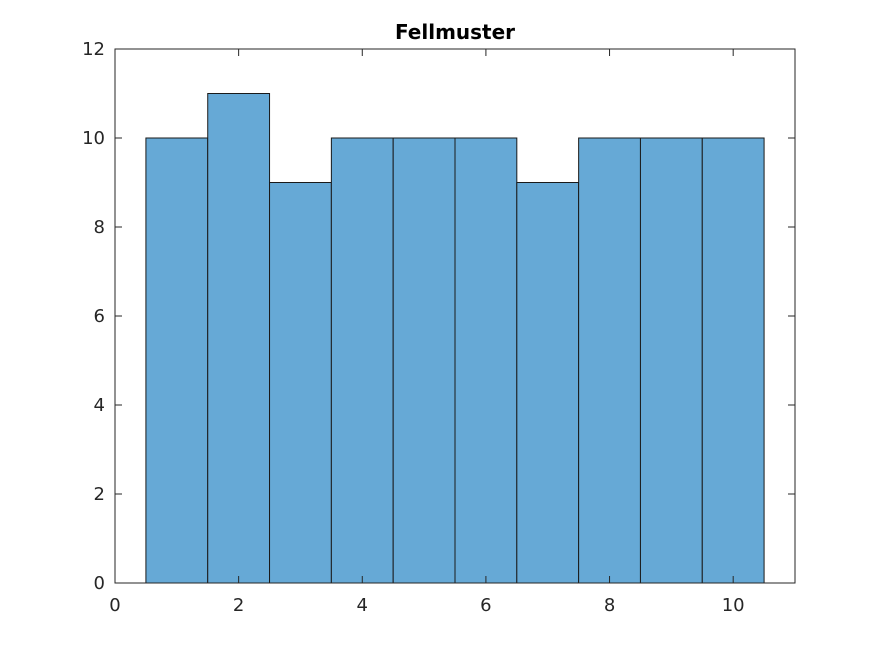 This screenshot has height=655, width=880. Describe the element at coordinates (99, 583) in the screenshot. I see `y-tick-label: 0` at that location.